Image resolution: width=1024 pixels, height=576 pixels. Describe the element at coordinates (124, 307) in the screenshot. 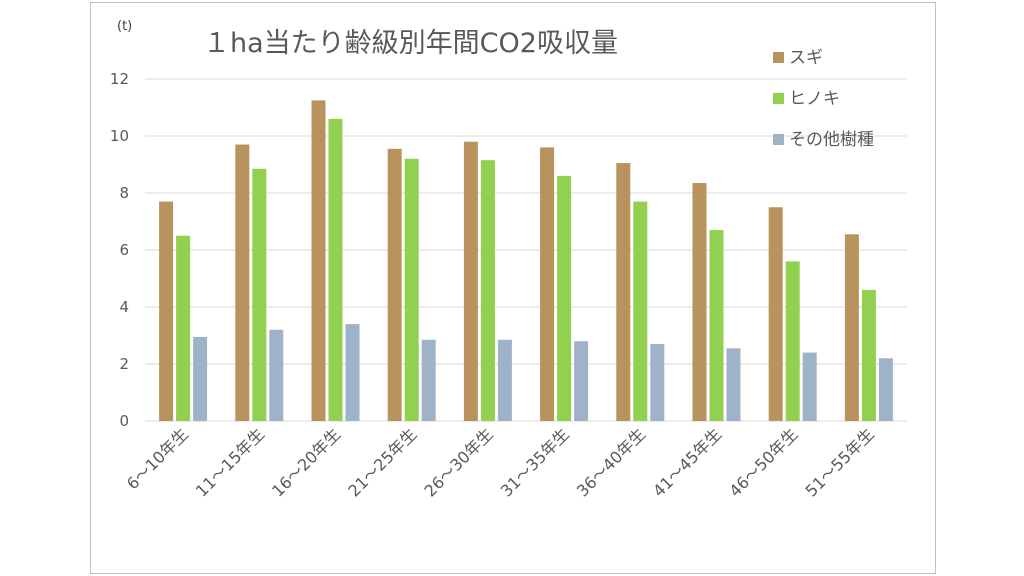

I see `y-tick-label: 4` at that location.